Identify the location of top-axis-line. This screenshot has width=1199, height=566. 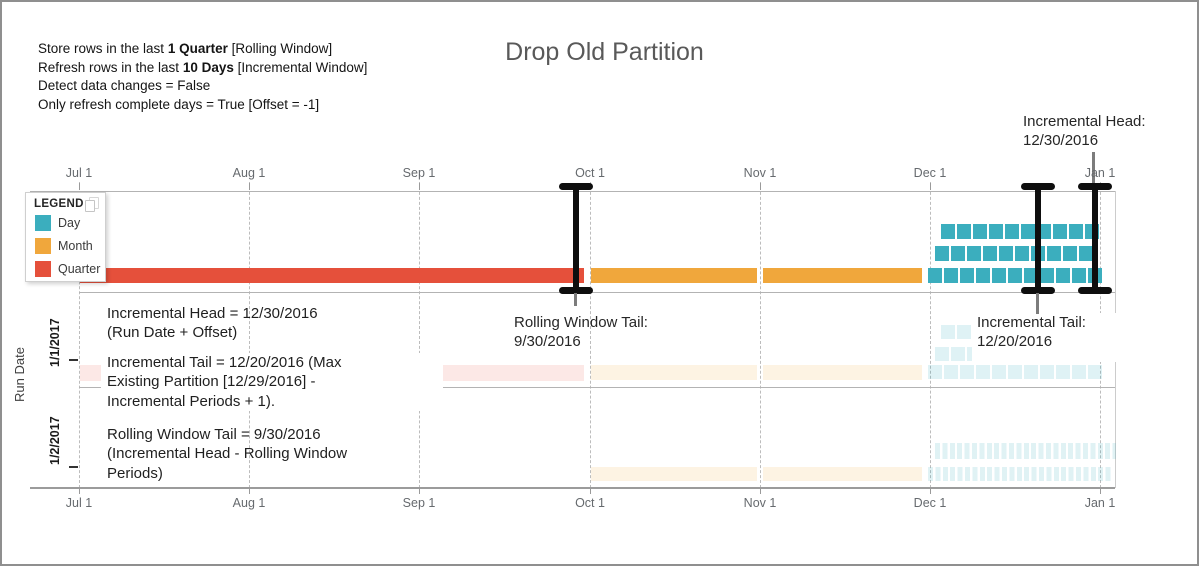
(572, 191).